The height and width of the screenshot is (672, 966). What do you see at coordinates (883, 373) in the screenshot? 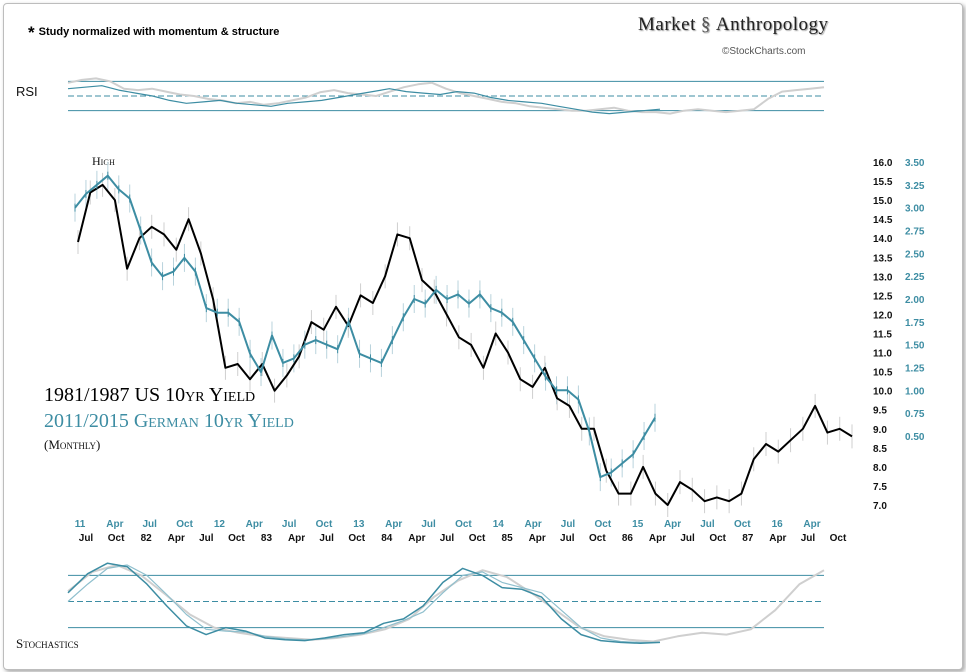
I see `left-axis-tick: 10.5` at bounding box center [883, 373].